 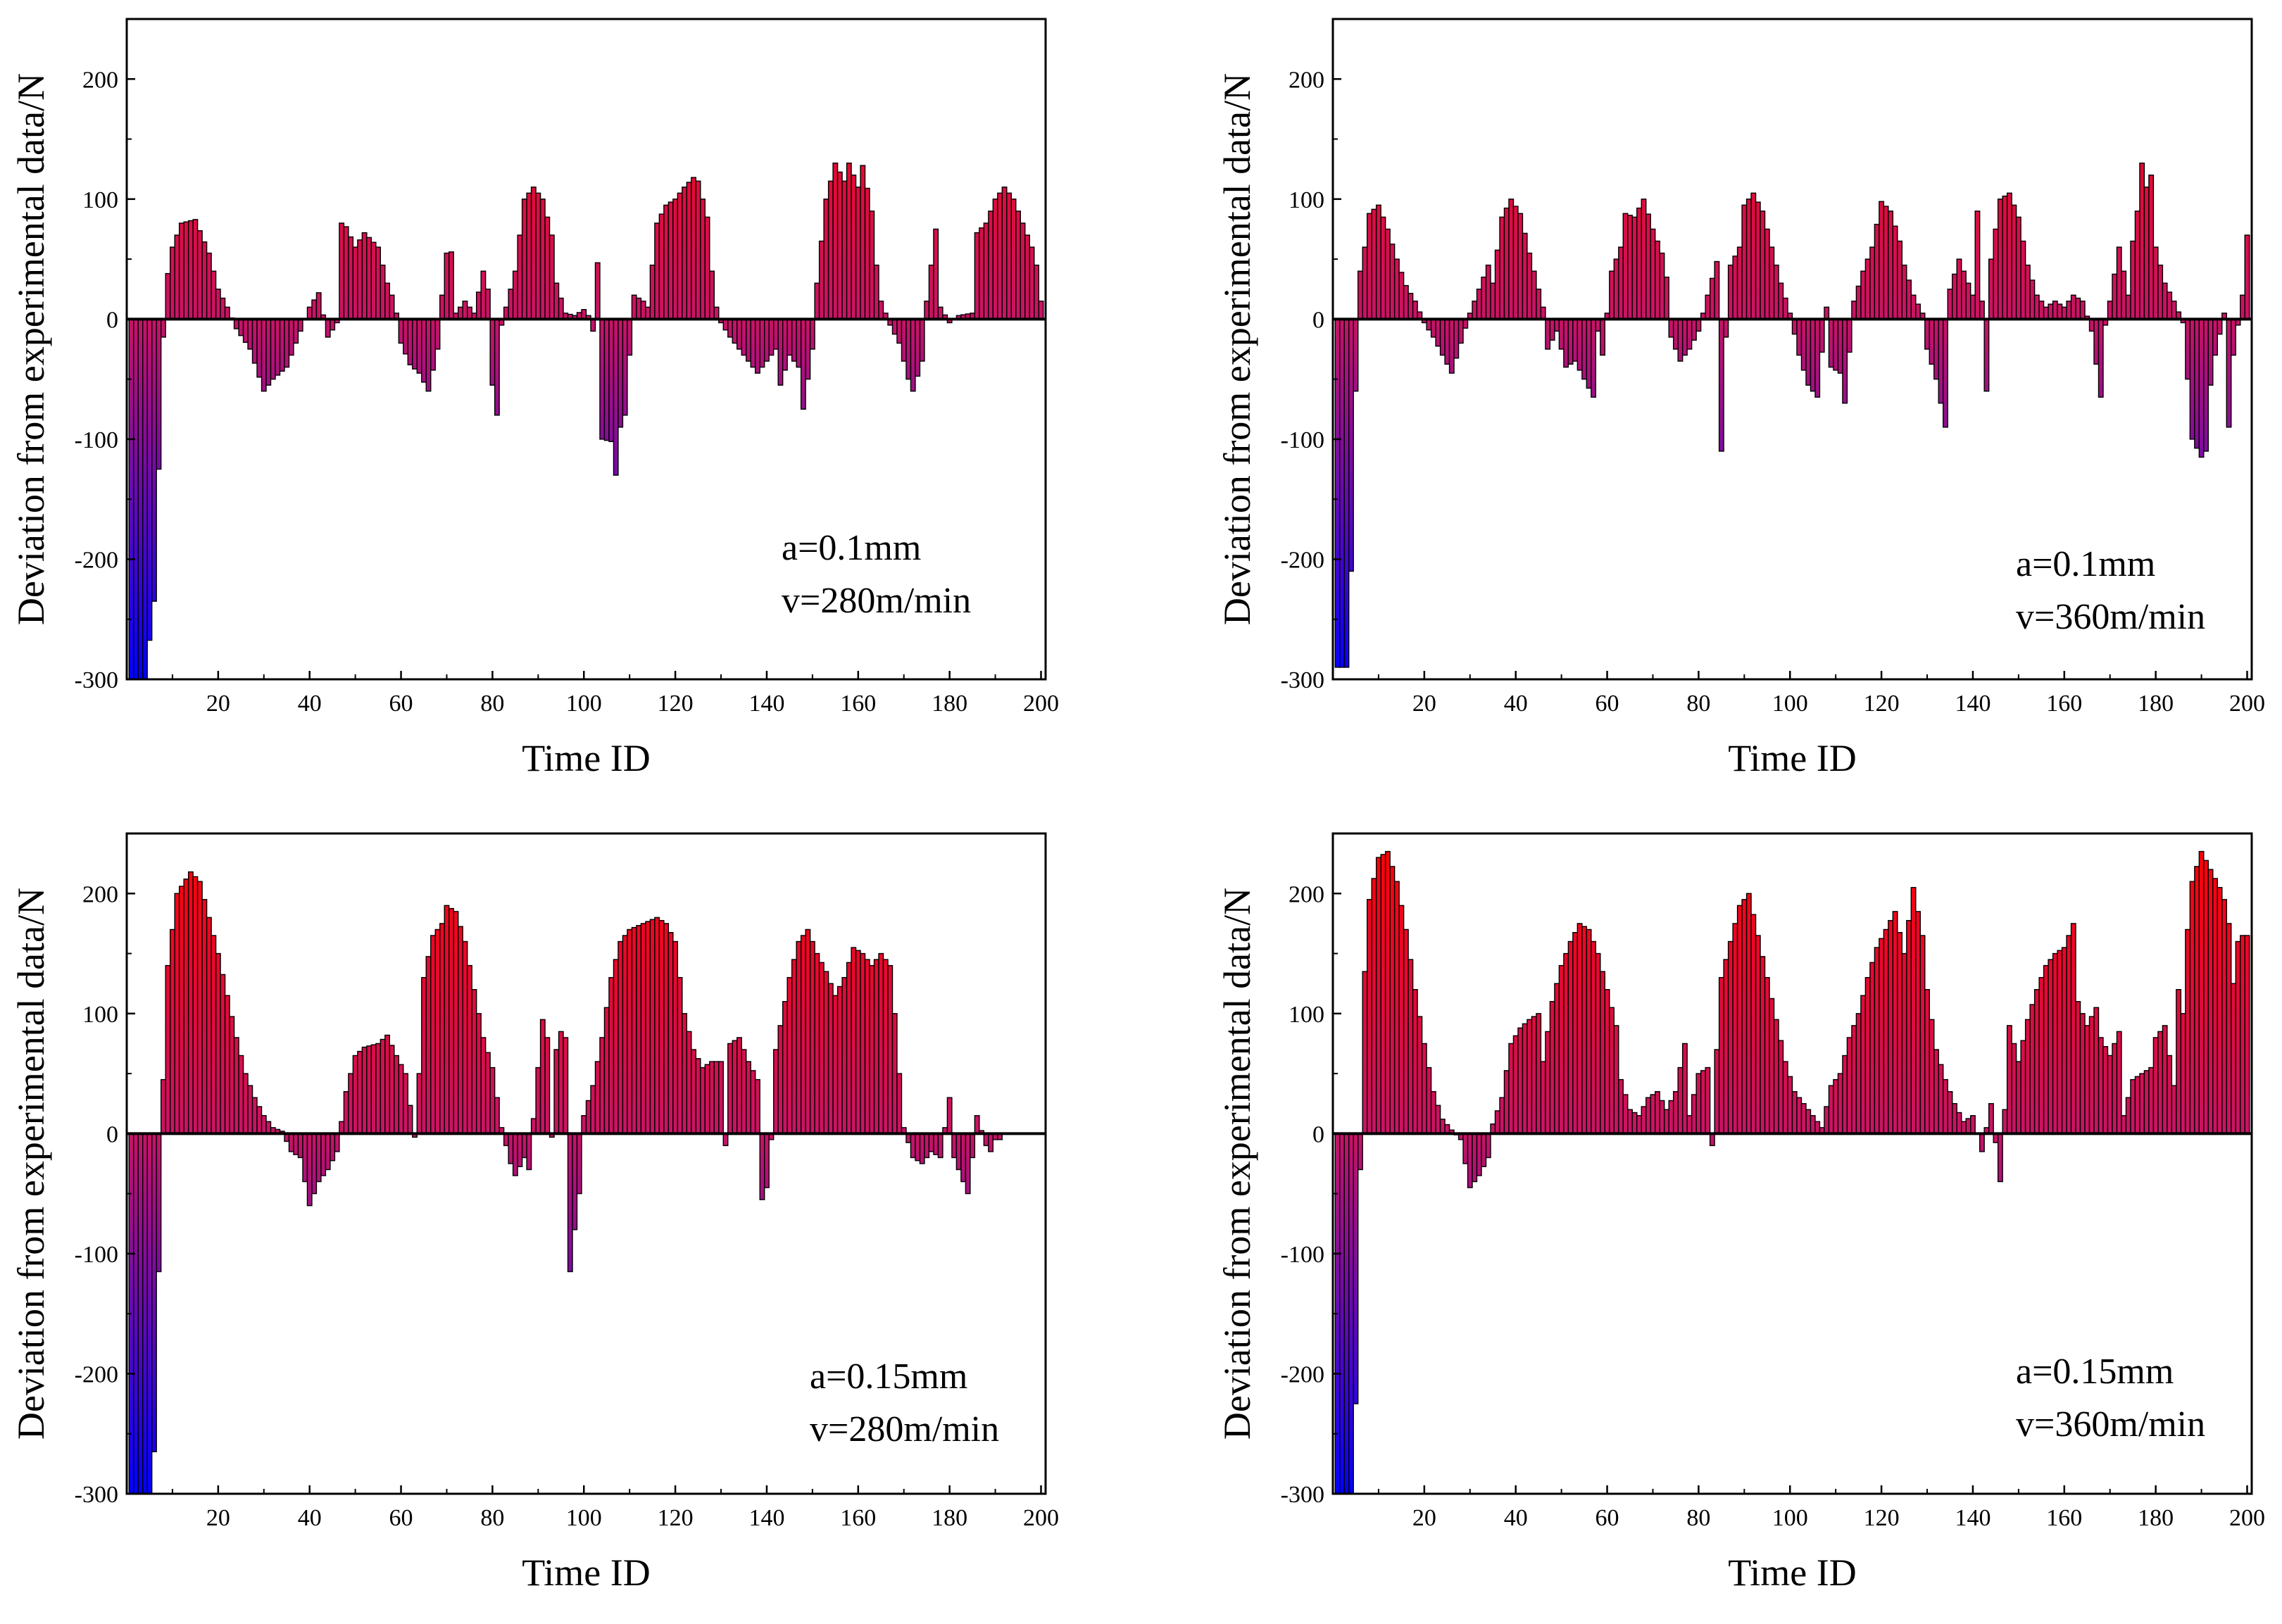 I want to click on annotation-line: a=0.1mm, so click(x=2085, y=564).